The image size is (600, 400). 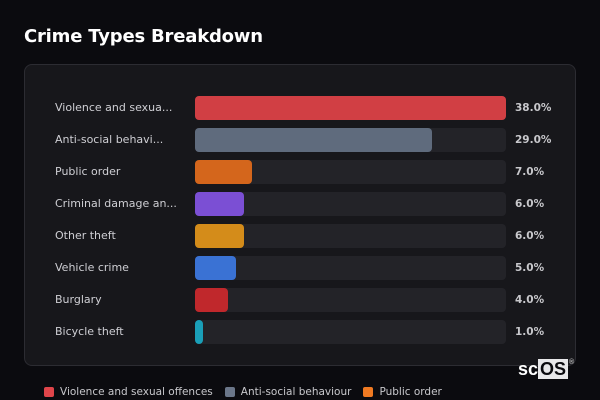 I want to click on bar-value: 1.0%, so click(x=530, y=332).